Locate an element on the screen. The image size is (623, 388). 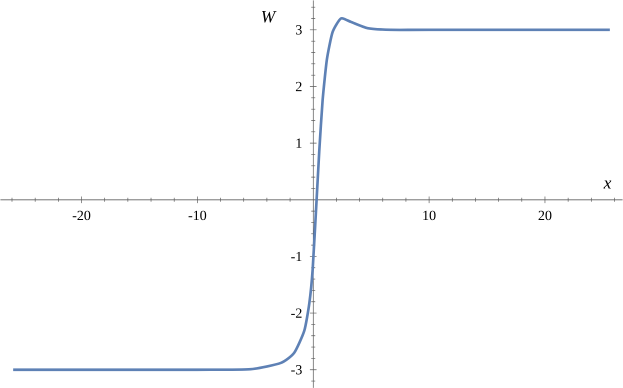
y-tick-label: 3 is located at coordinates (299, 29).